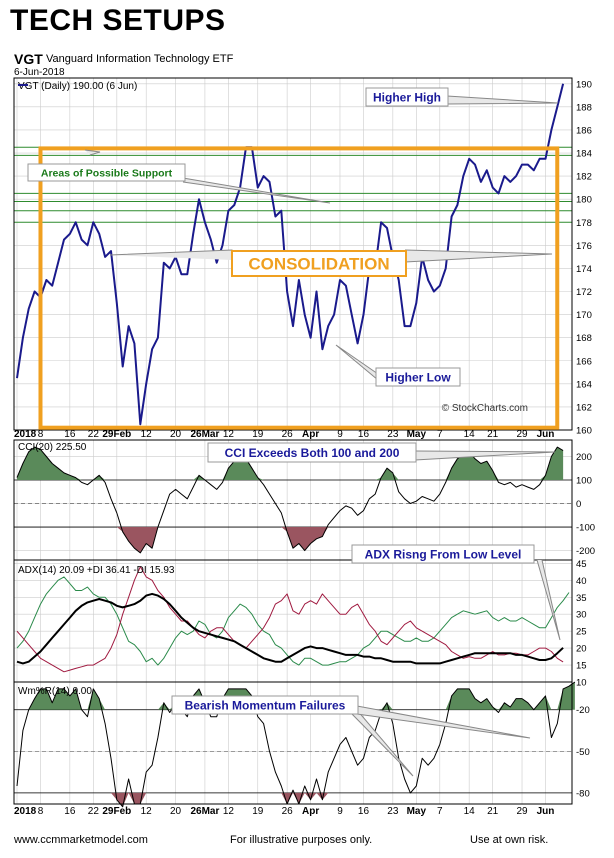  I want to click on adx-line, so click(290, 628).